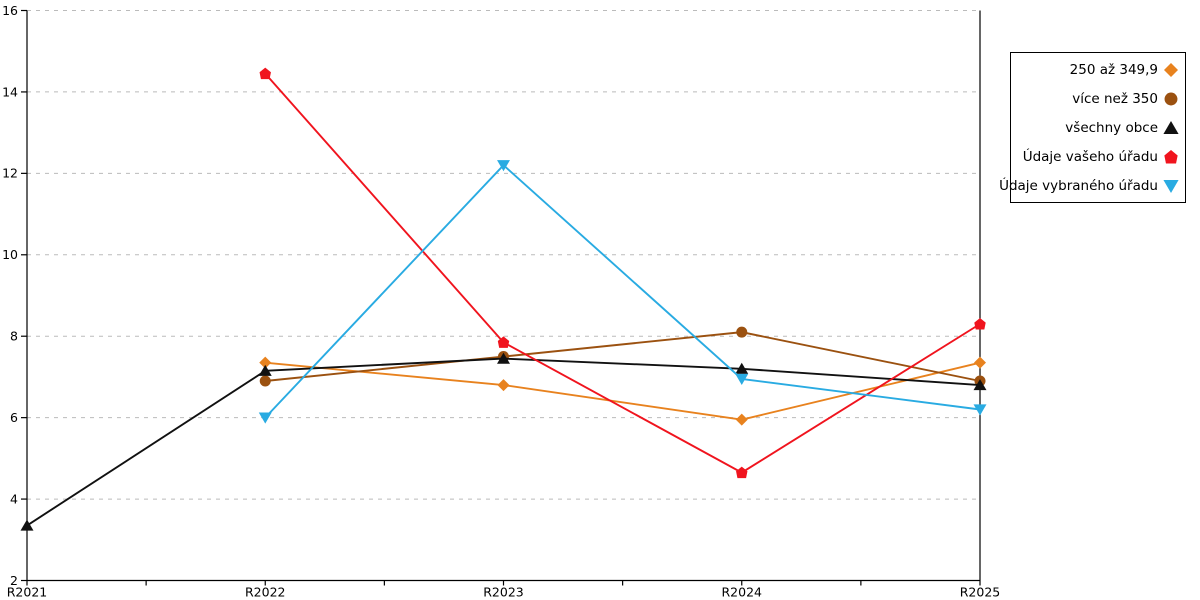  What do you see at coordinates (742, 592) in the screenshot?
I see `x-tick-label: R2024` at bounding box center [742, 592].